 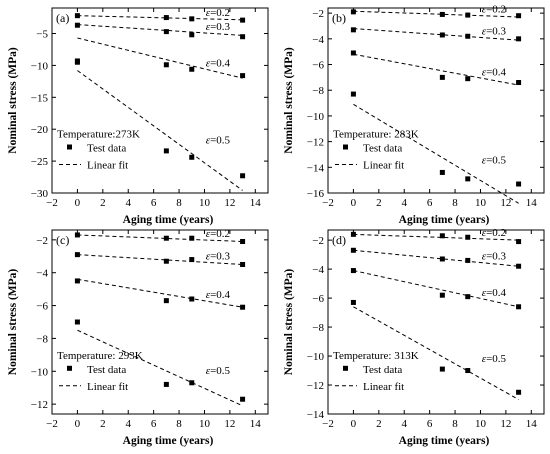 I want to click on legend-fit-label: Linear fit, so click(x=107, y=166).